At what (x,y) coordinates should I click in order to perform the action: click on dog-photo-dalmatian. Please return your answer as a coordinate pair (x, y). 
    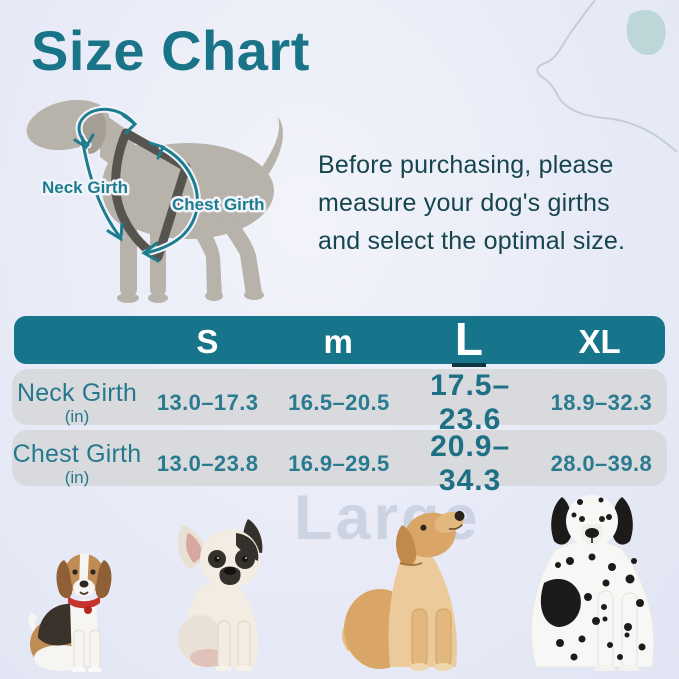
    Looking at the image, I should click on (586, 579).